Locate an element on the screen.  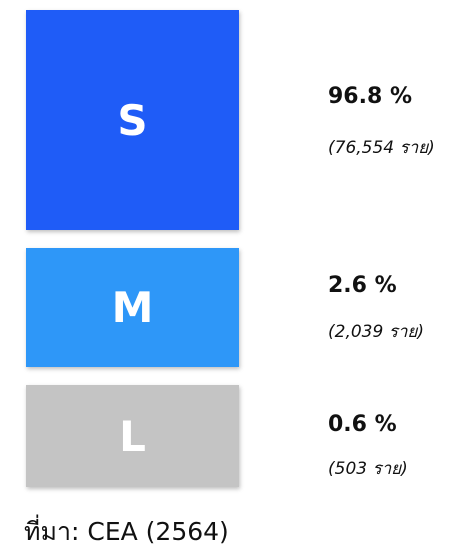
share-text: 96.8 % is located at coordinates (370, 96).